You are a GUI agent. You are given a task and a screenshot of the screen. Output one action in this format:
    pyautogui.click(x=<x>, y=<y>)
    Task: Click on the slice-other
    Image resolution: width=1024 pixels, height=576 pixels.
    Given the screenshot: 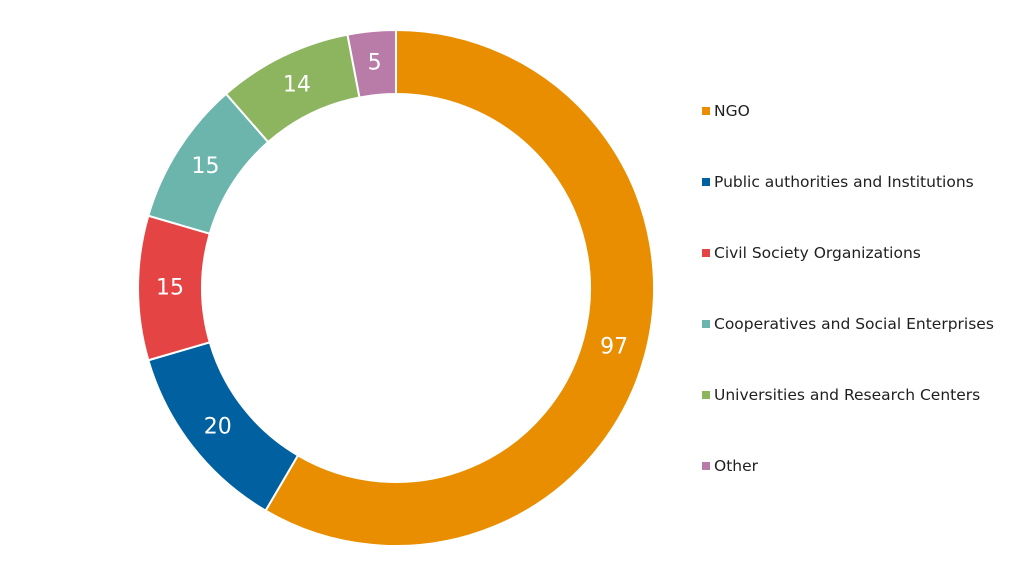 What is the action you would take?
    pyautogui.click(x=371, y=63)
    